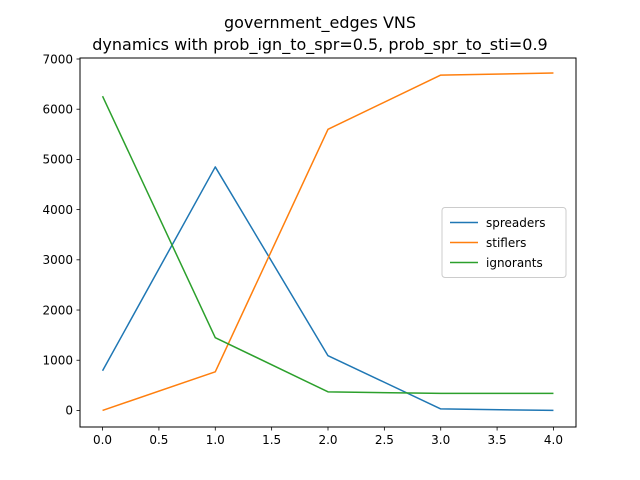  I want to click on x-tick-label: 3.5, so click(497, 440).